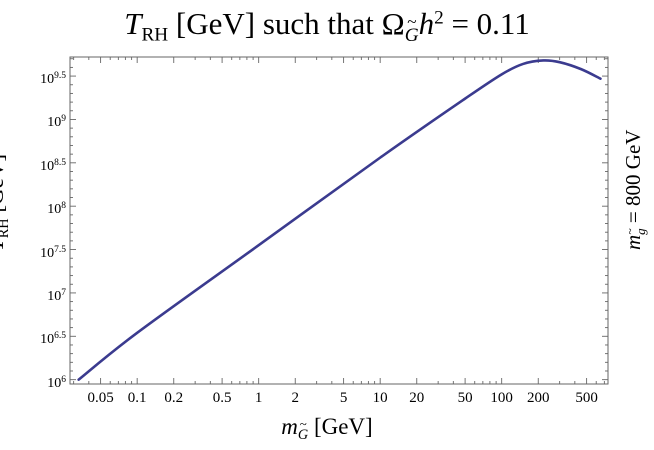  What do you see at coordinates (222, 398) in the screenshot?
I see `x-tick-label: 0.5` at bounding box center [222, 398].